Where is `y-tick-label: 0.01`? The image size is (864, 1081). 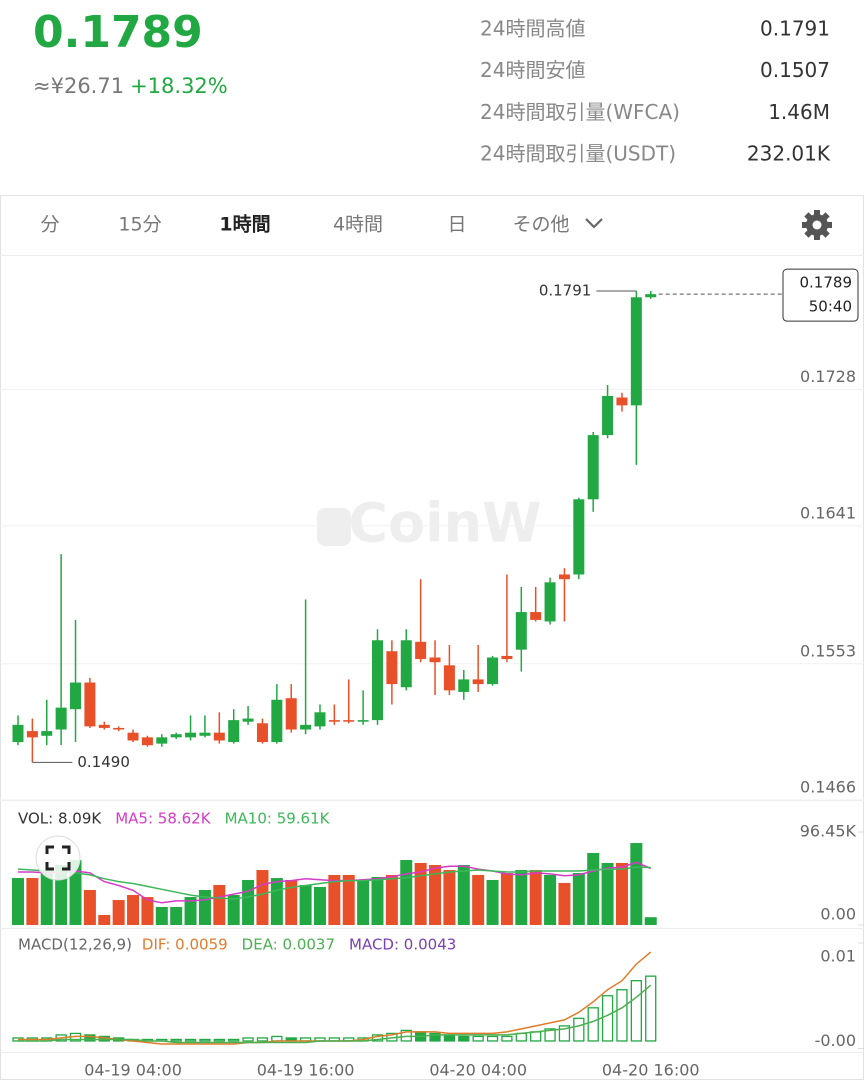 y-tick-label: 0.01 is located at coordinates (838, 956).